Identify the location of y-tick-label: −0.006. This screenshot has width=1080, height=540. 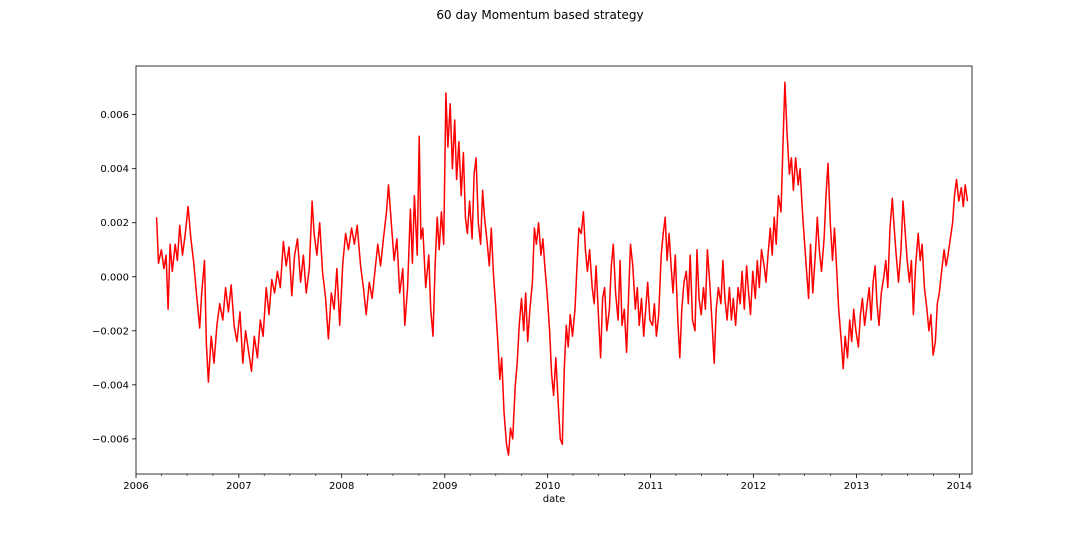
(110, 439).